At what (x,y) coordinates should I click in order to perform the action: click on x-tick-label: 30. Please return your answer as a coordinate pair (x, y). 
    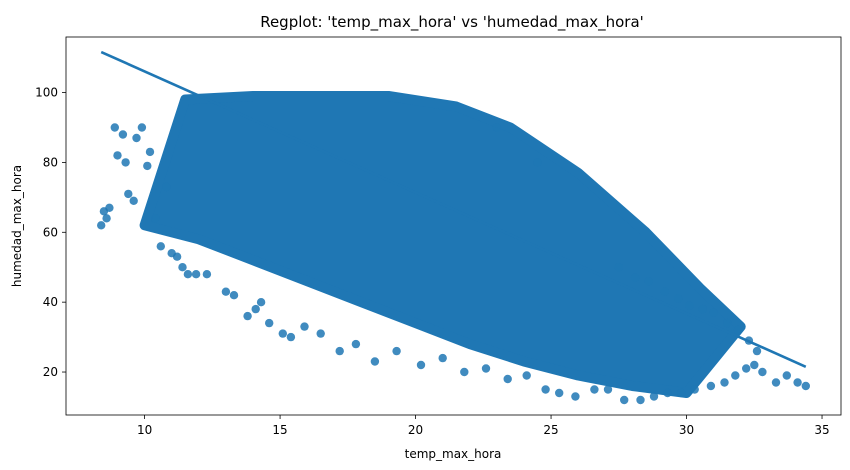
    Looking at the image, I should click on (686, 430).